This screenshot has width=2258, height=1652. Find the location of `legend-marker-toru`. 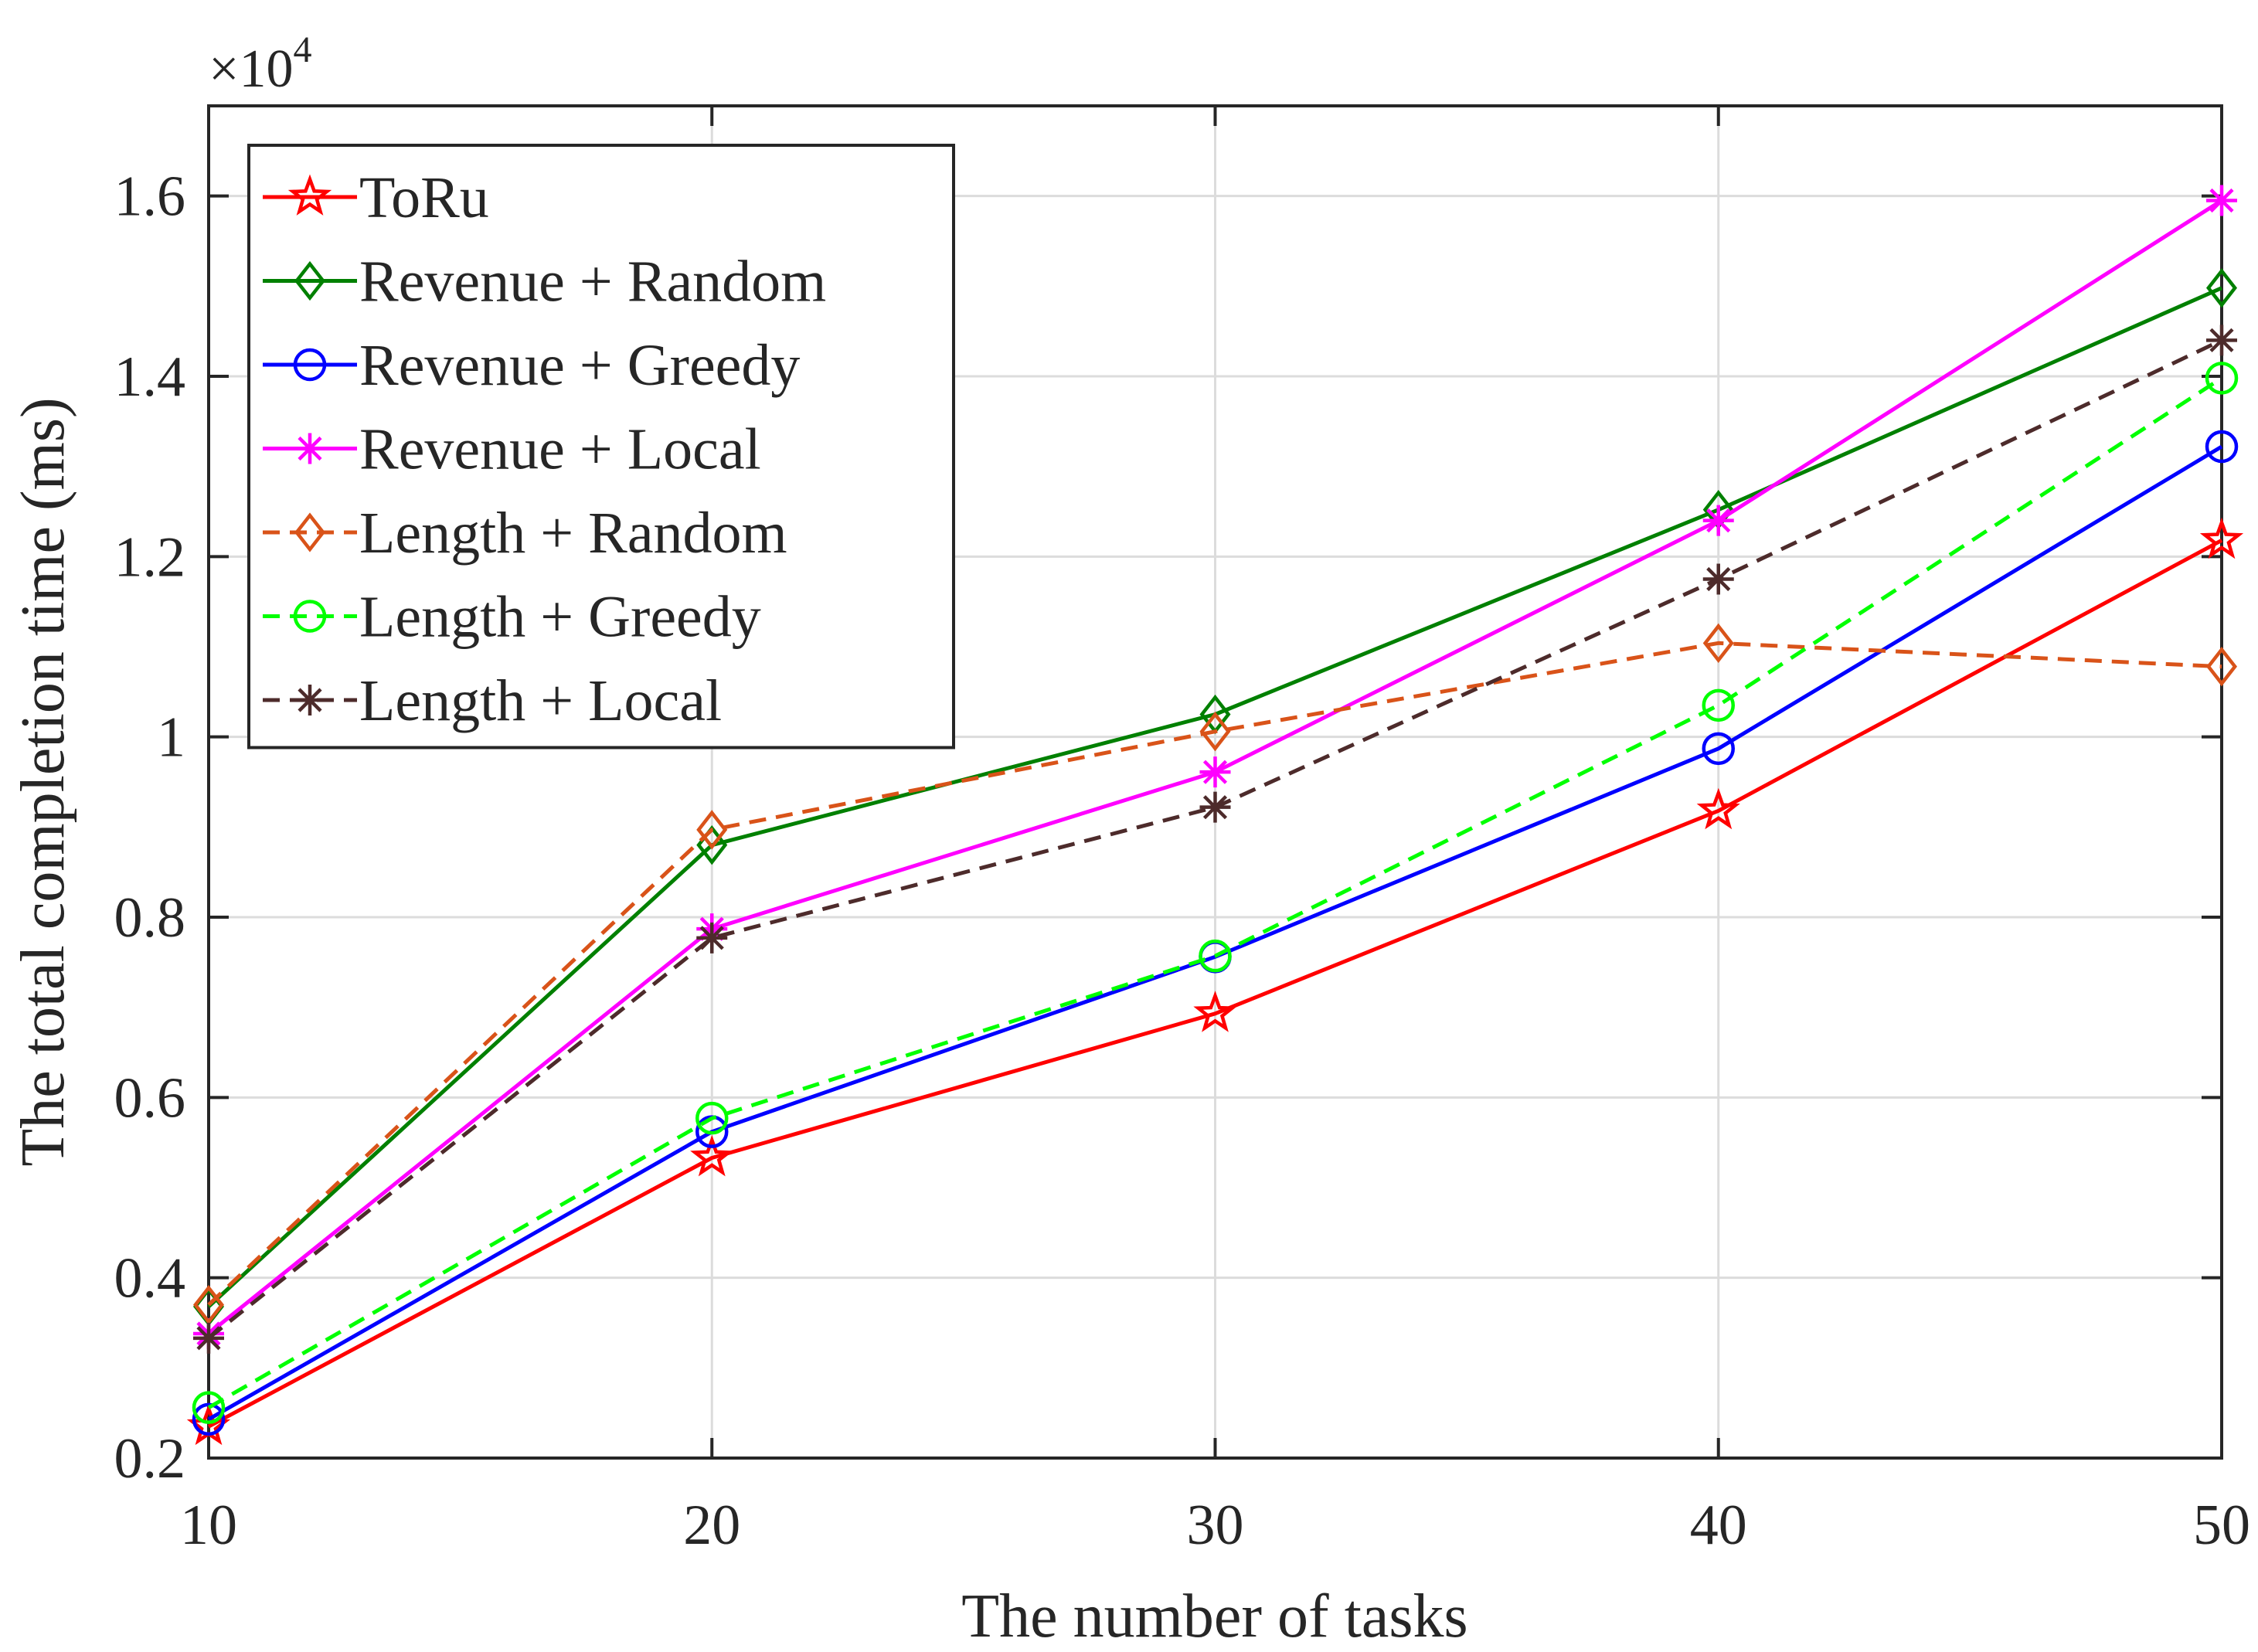

legend-marker-toru is located at coordinates (310, 195).